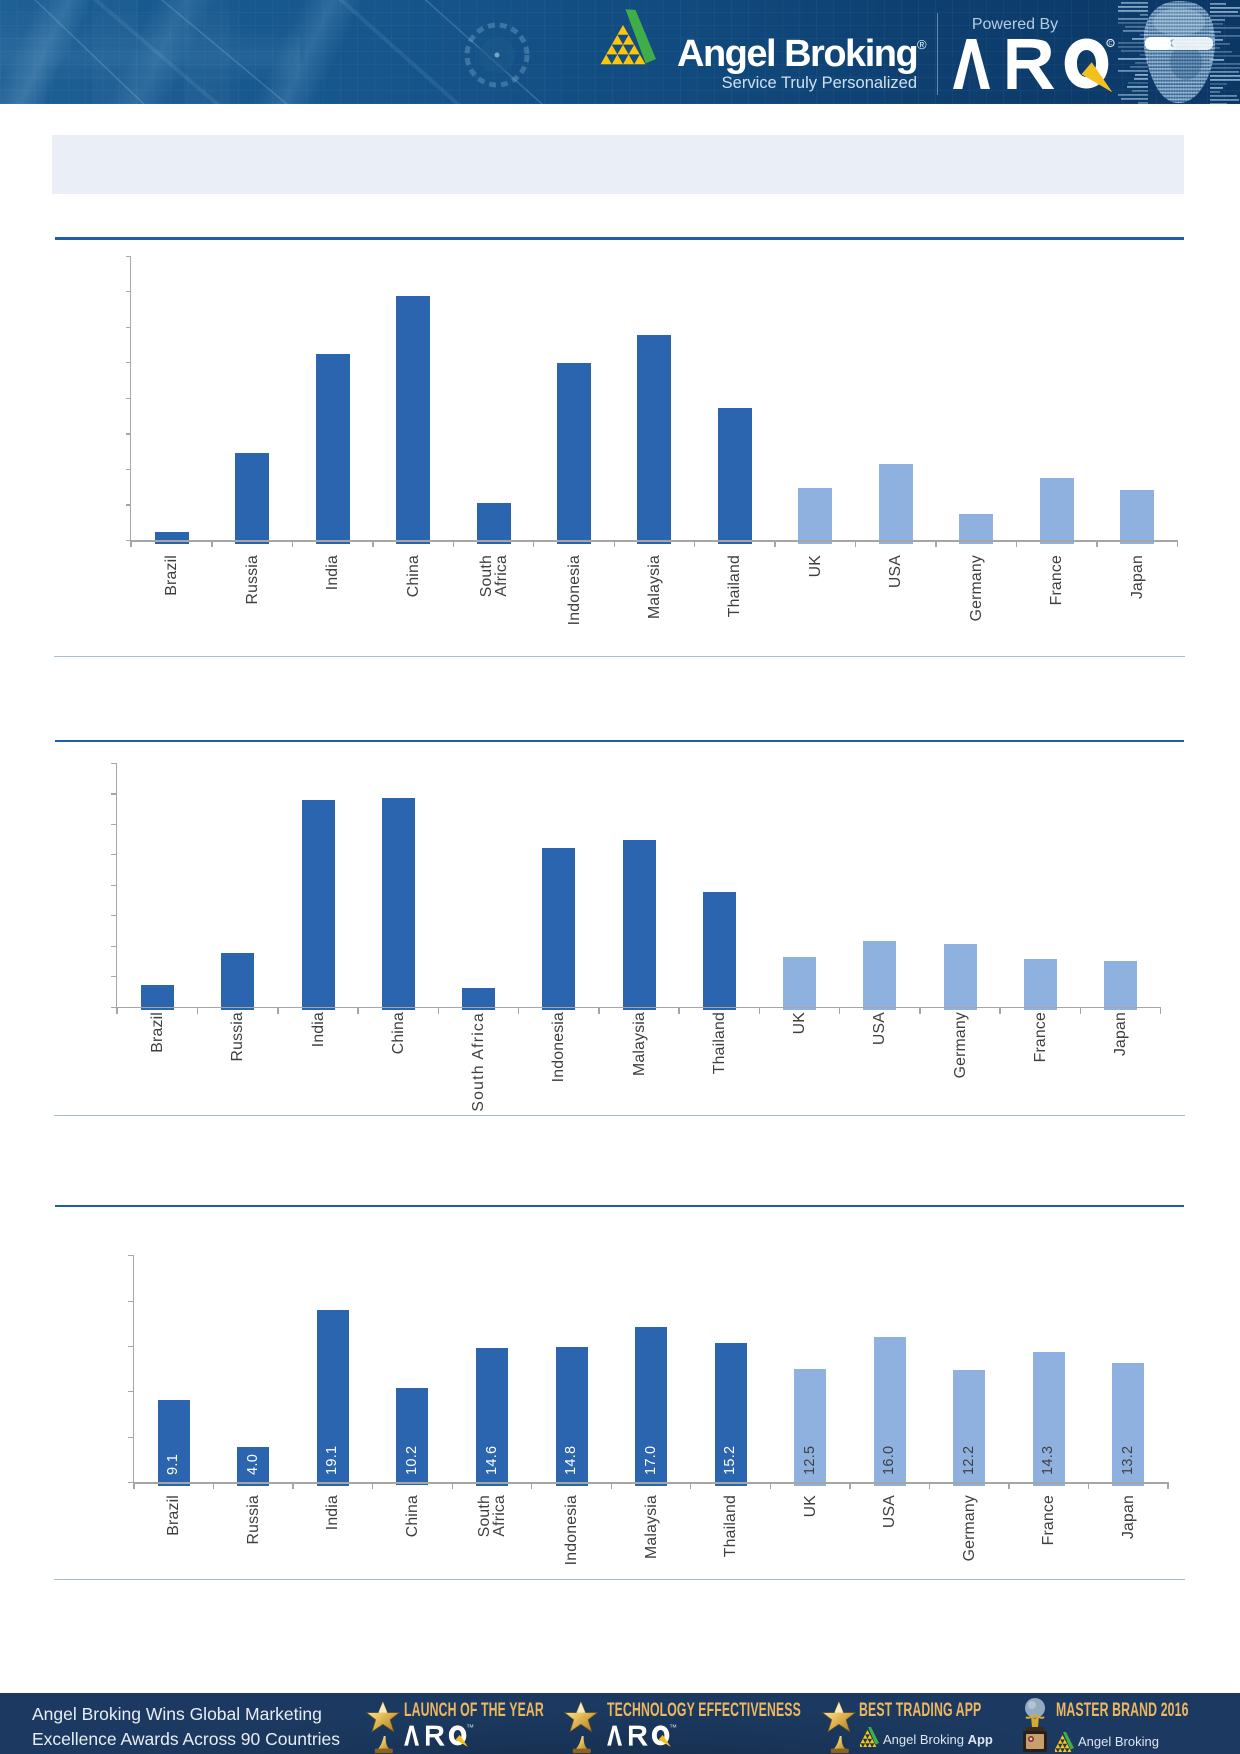  I want to click on svg-text: C, so click(1111, 44).